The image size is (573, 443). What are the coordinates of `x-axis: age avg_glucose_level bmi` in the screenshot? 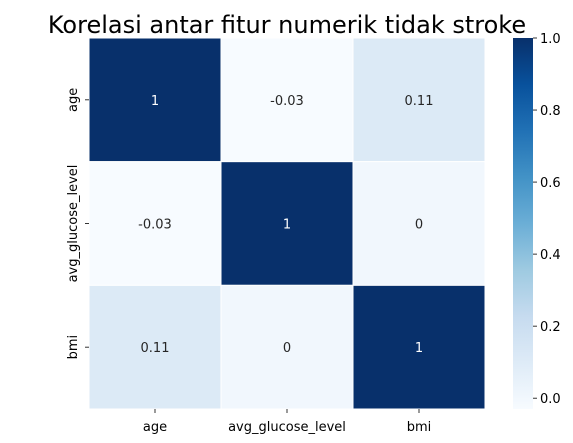 It's located at (287, 422).